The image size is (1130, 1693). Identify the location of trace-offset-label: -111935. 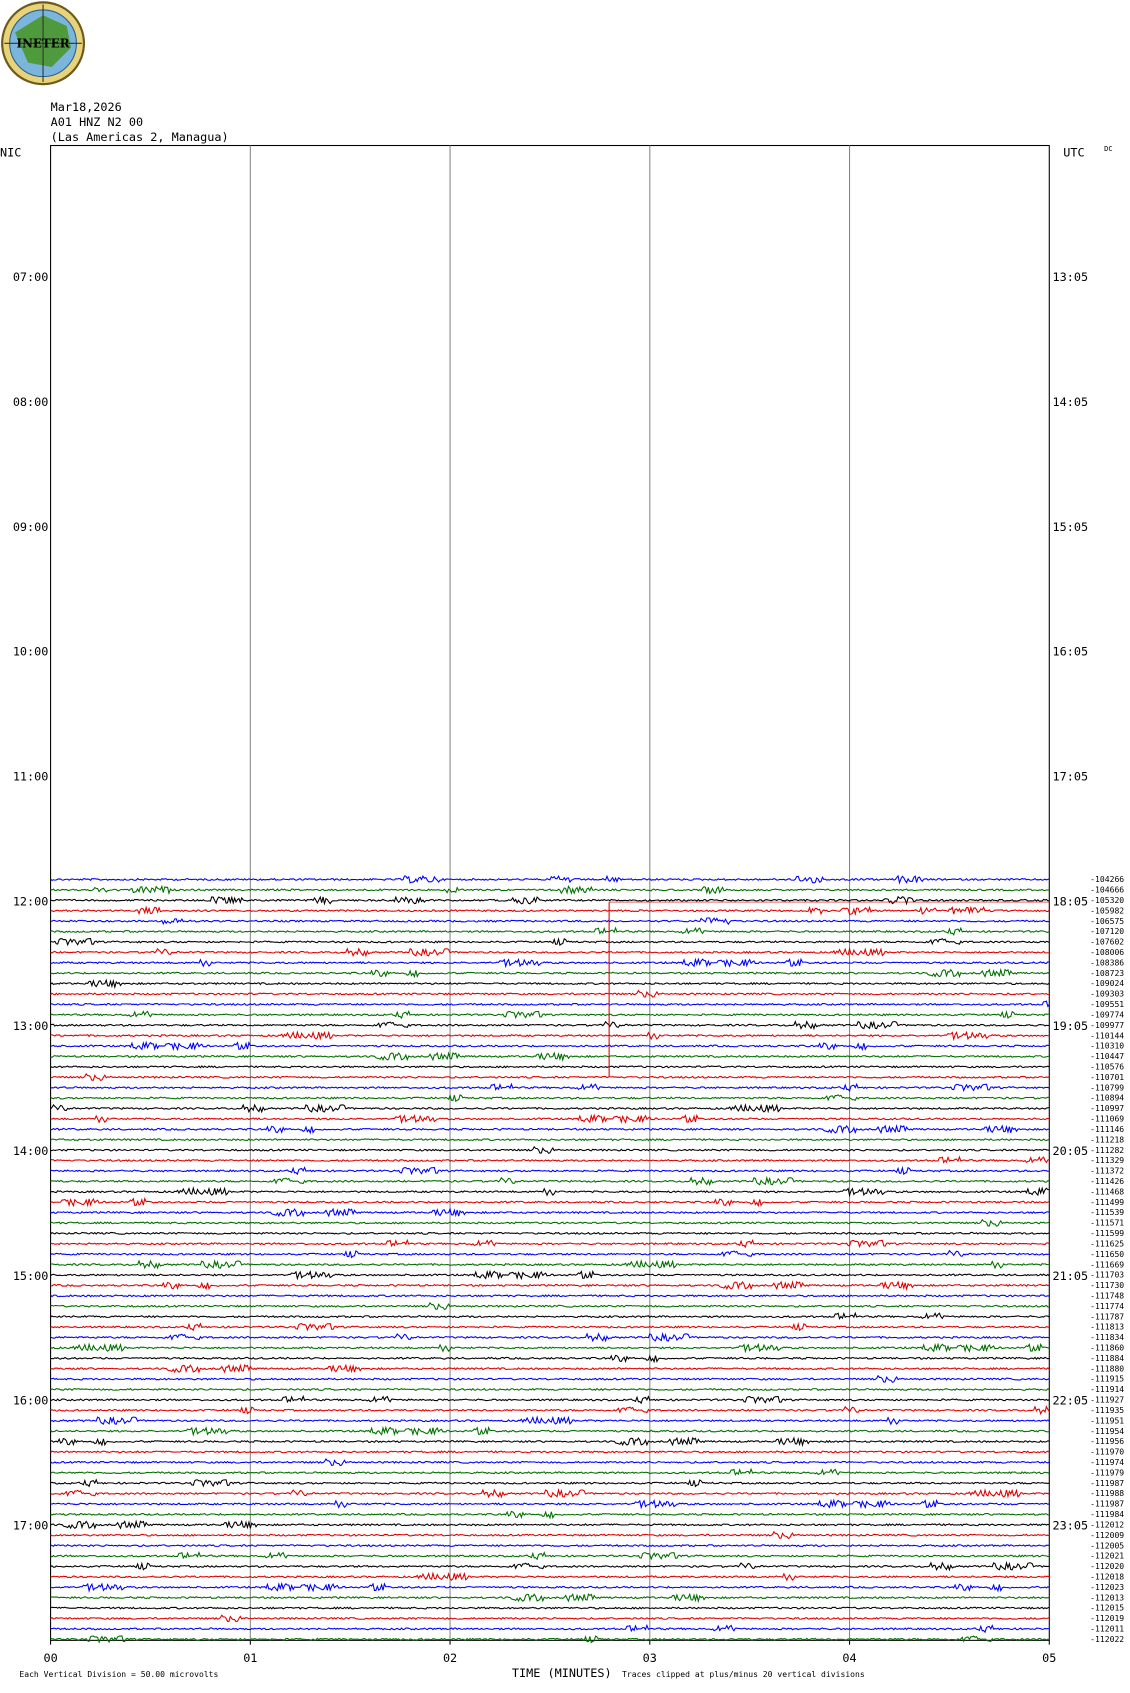
(1107, 1410).